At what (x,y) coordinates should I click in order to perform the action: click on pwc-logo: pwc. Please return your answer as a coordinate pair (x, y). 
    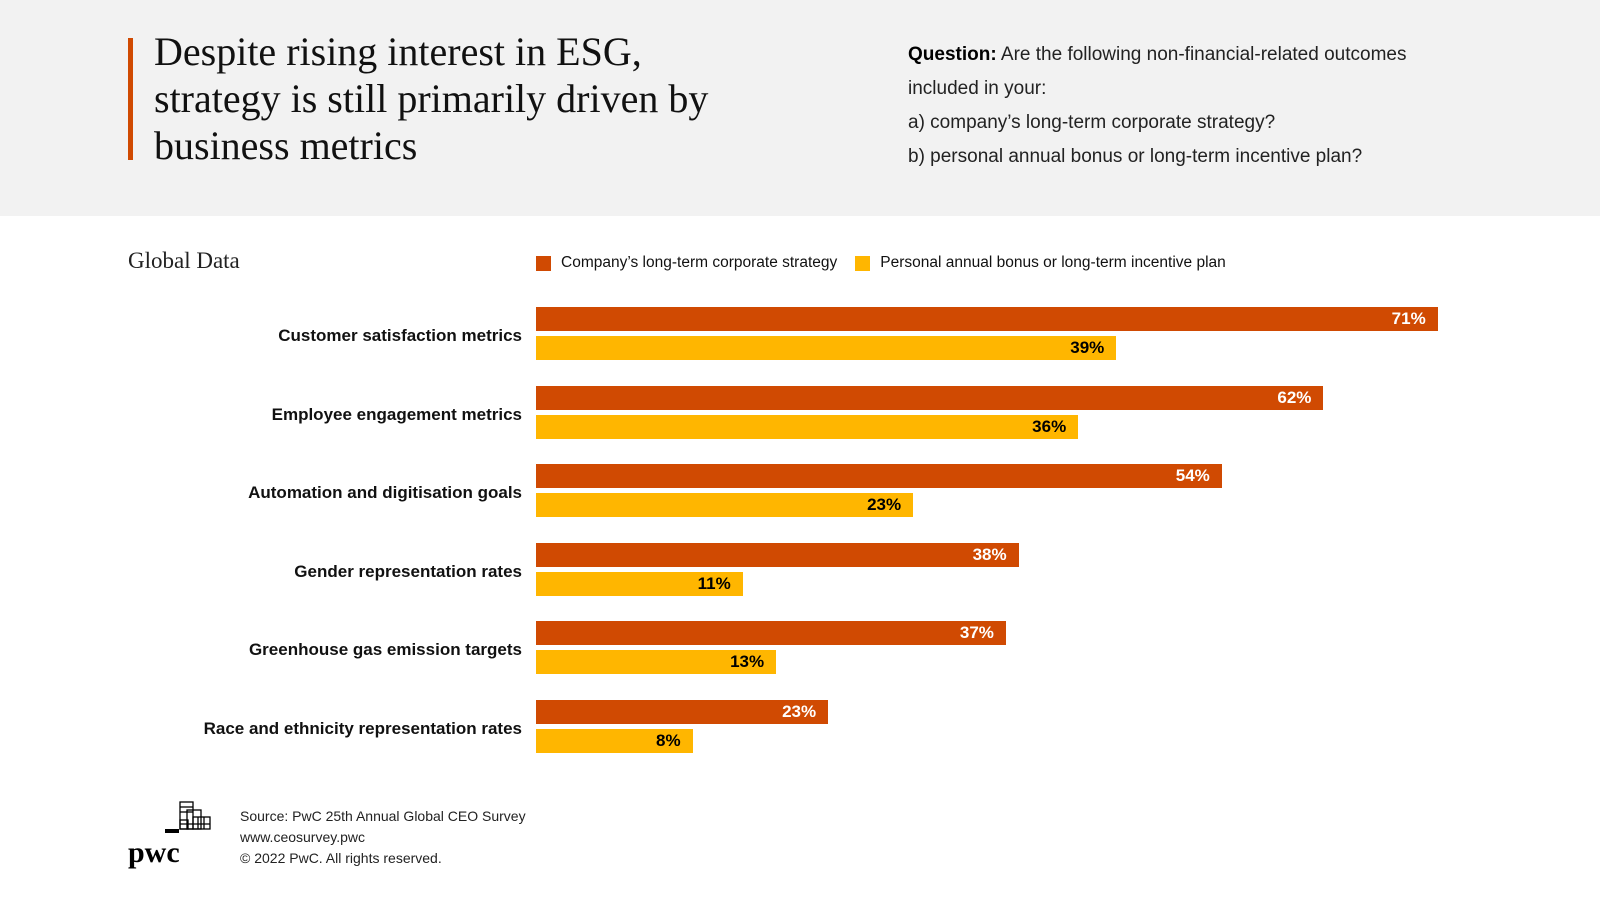
    Looking at the image, I should click on (173, 835).